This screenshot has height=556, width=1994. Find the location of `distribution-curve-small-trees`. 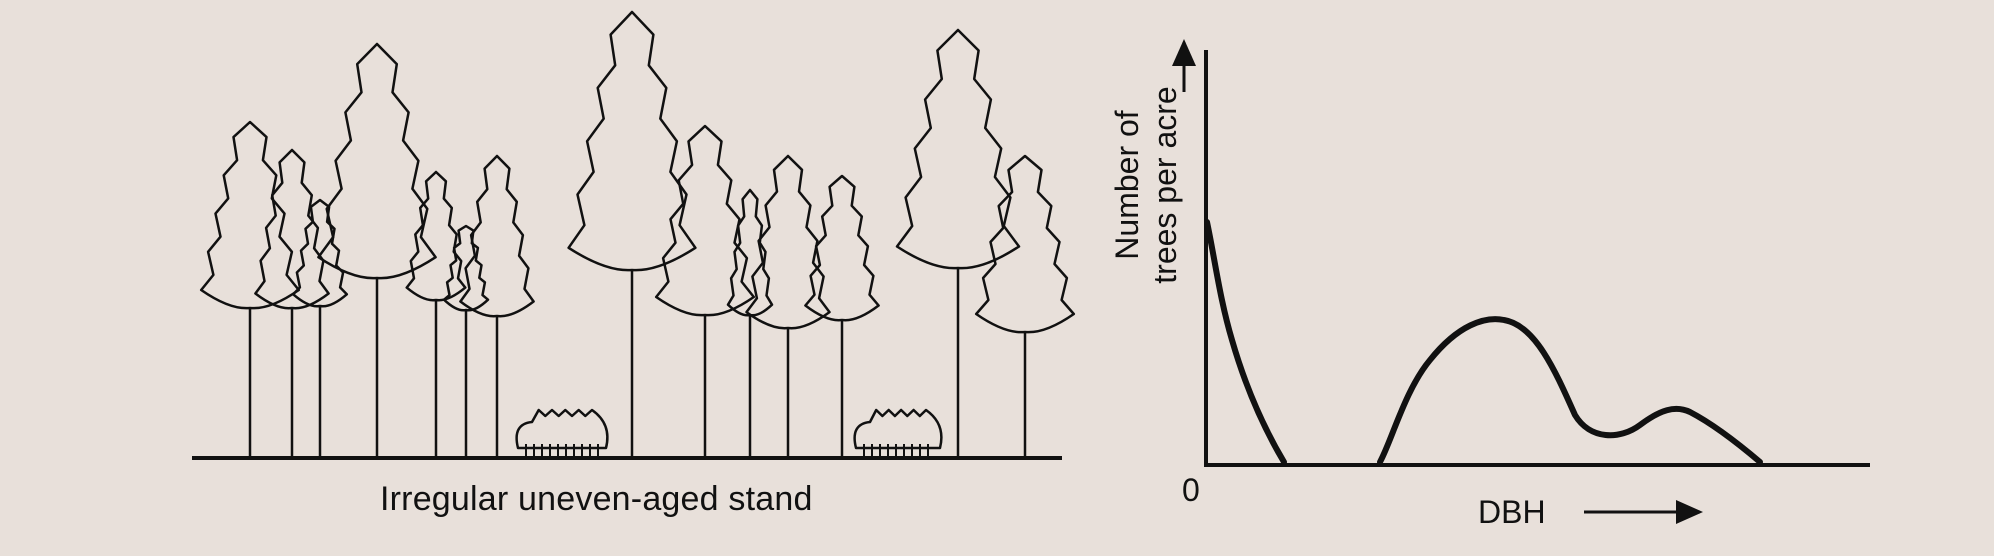

distribution-curve-small-trees is located at coordinates (1245, 342).